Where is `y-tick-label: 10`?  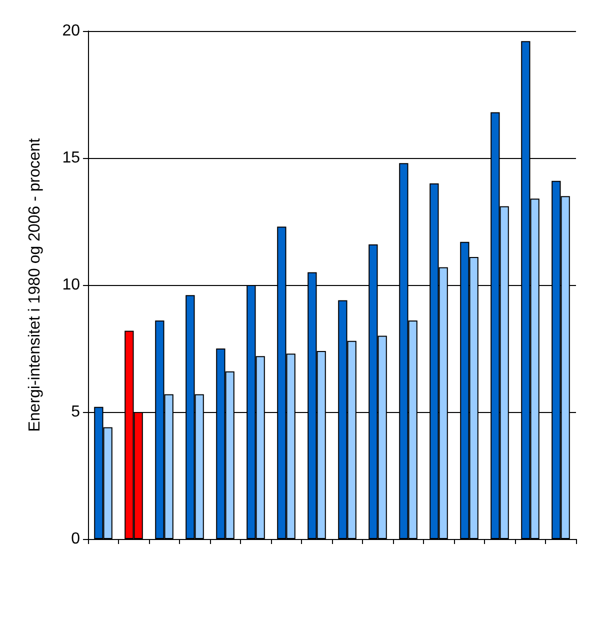 y-tick-label: 10 is located at coordinates (71, 285).